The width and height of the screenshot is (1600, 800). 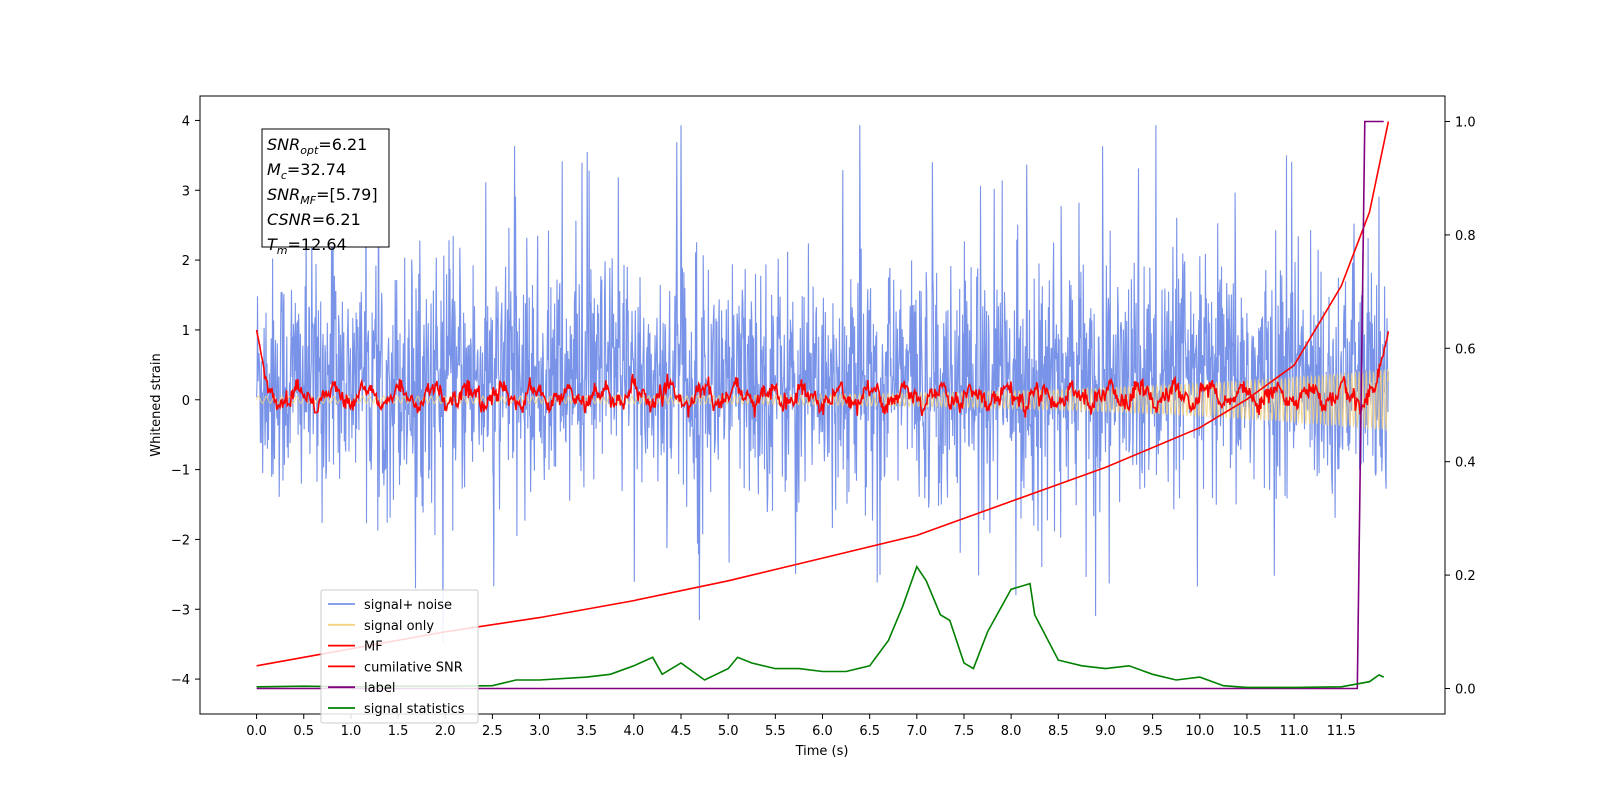 I want to click on x-tick-label: 5.0, so click(x=728, y=731).